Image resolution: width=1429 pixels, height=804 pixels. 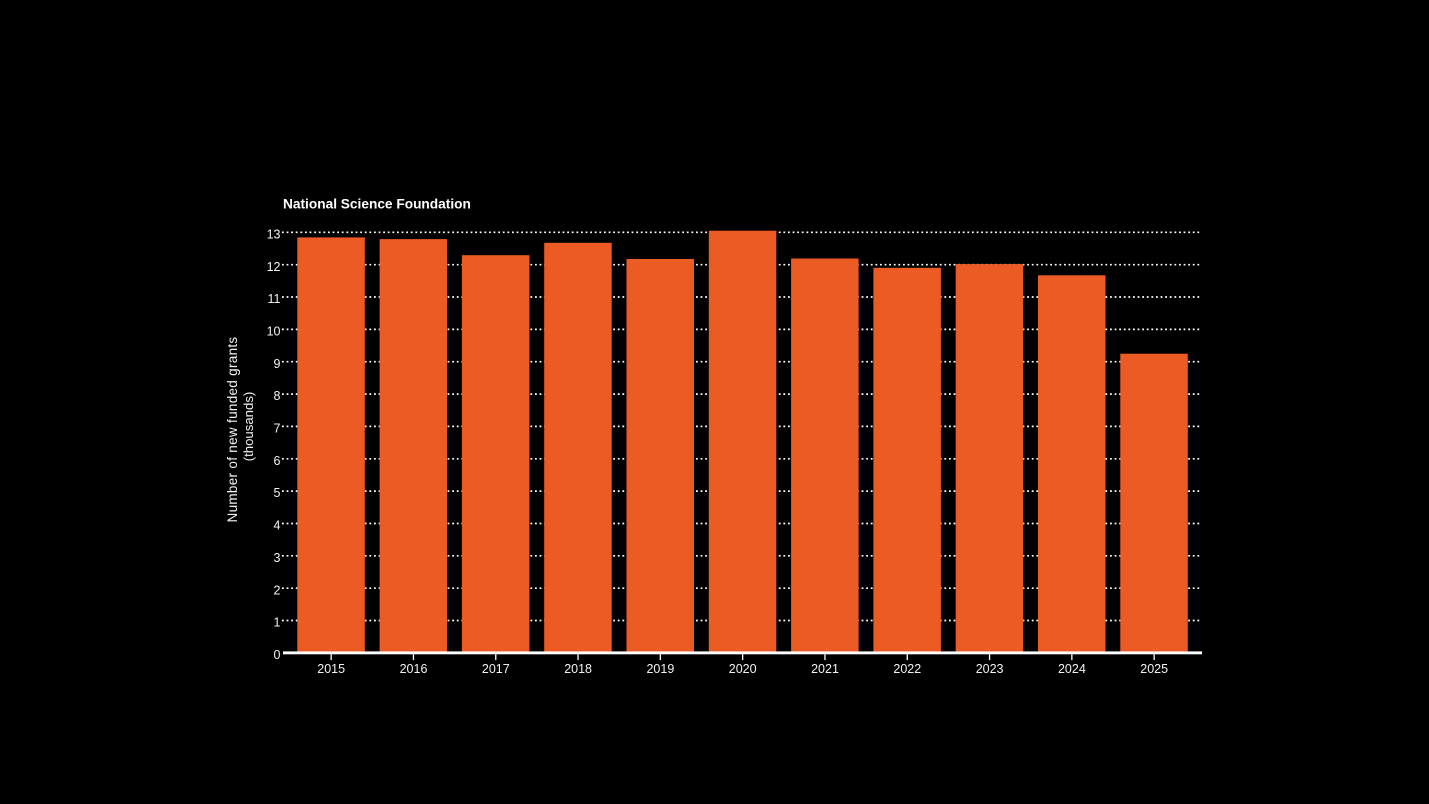 What do you see at coordinates (277, 364) in the screenshot?
I see `svg-text: 9` at bounding box center [277, 364].